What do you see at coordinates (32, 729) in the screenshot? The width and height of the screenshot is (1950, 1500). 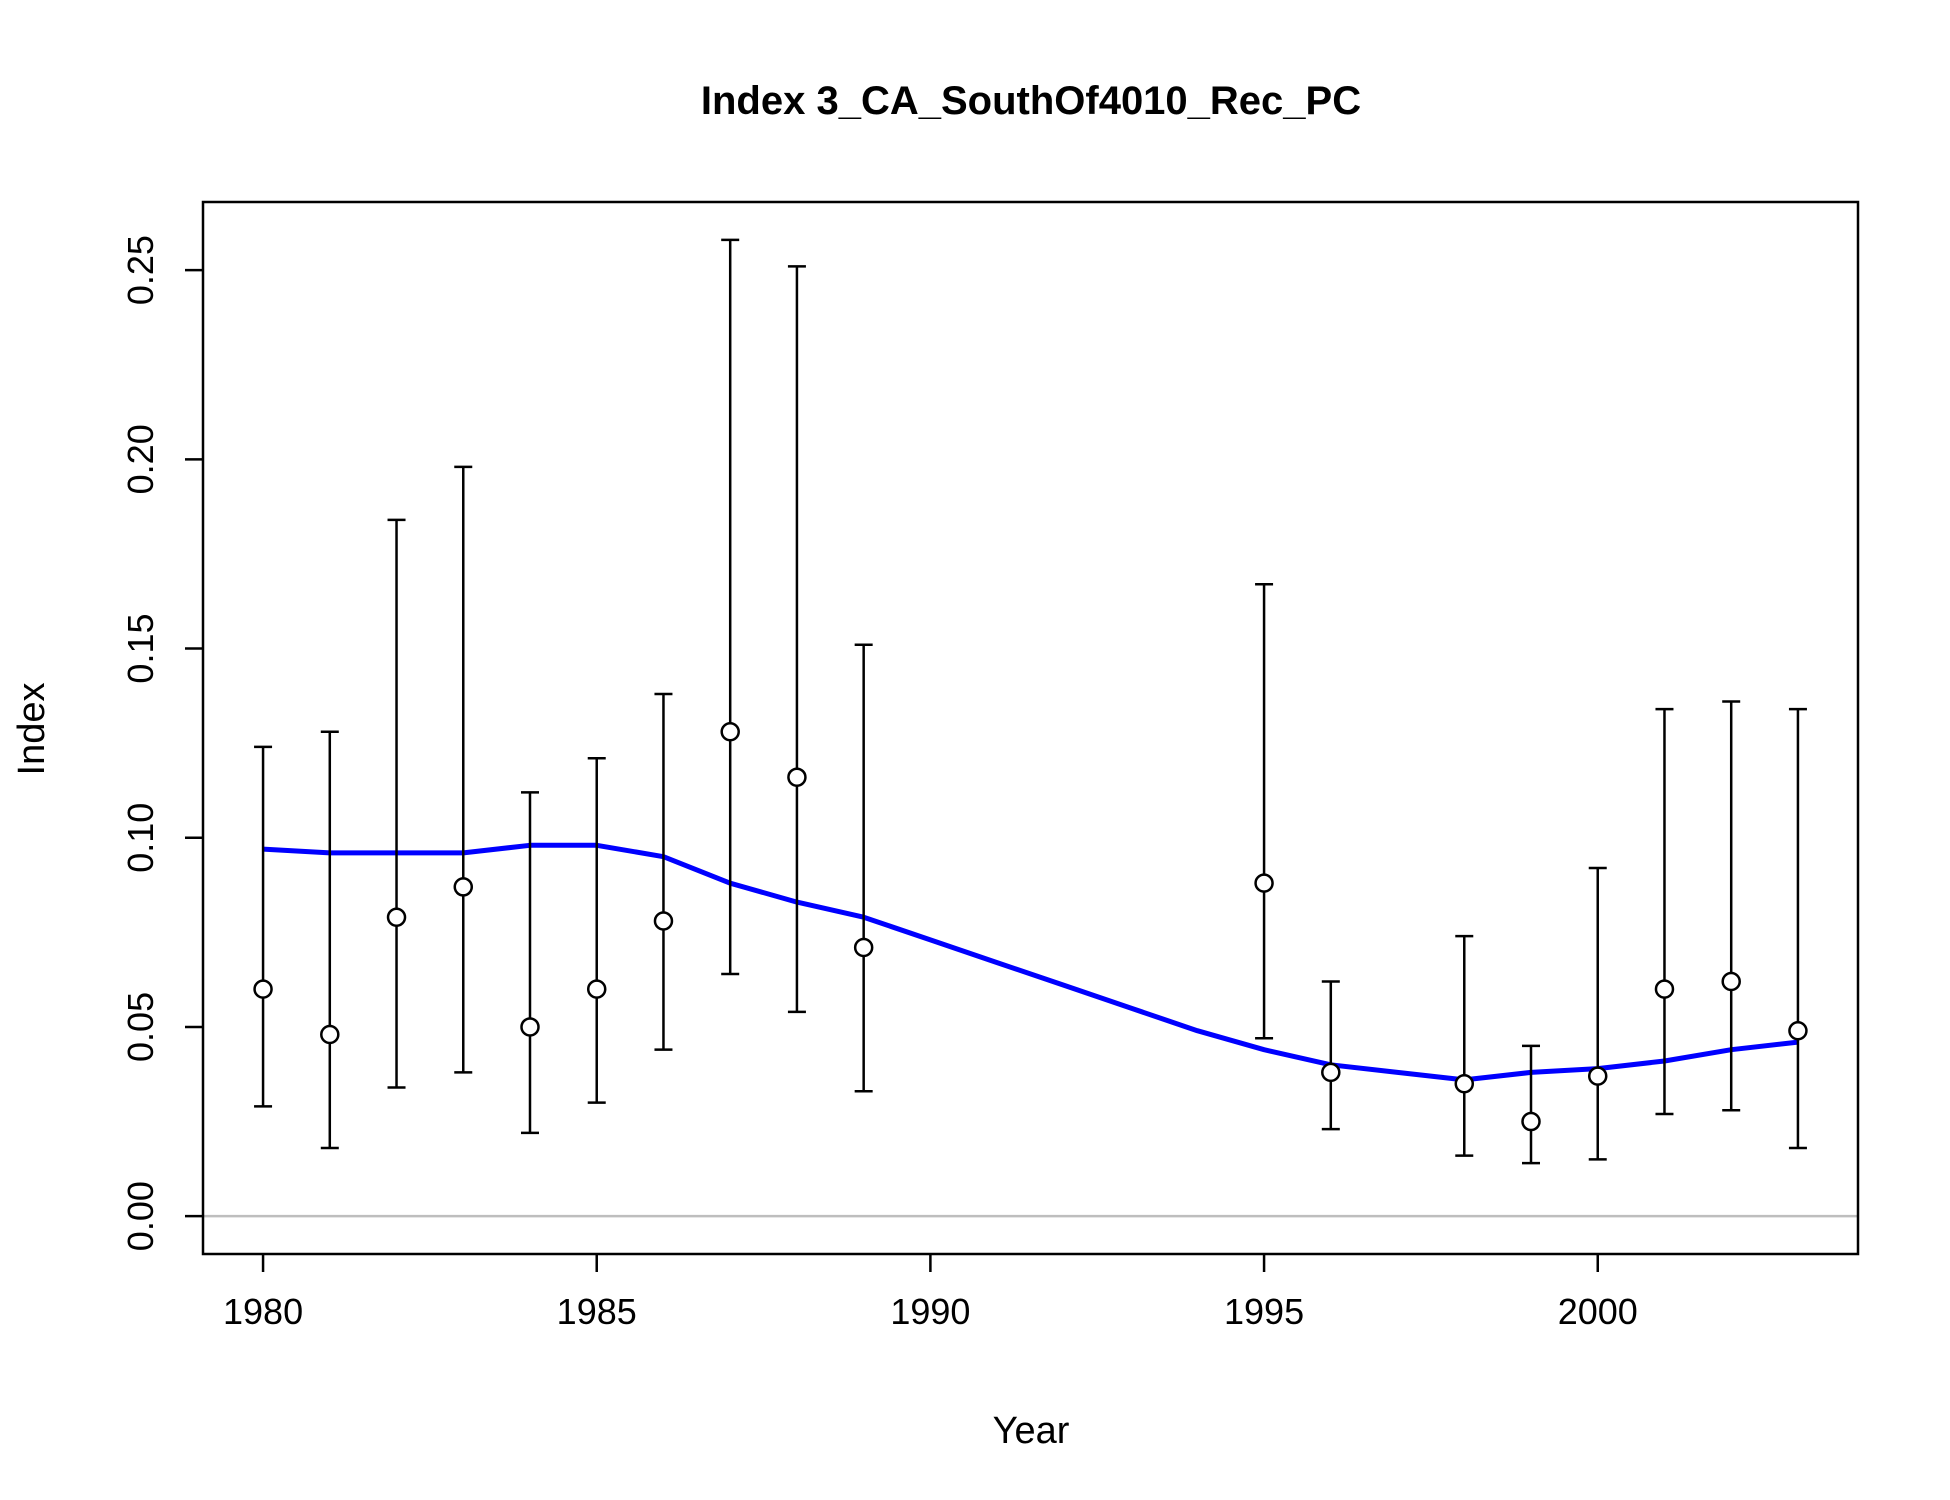 I see `y-axis-label: Index` at bounding box center [32, 729].